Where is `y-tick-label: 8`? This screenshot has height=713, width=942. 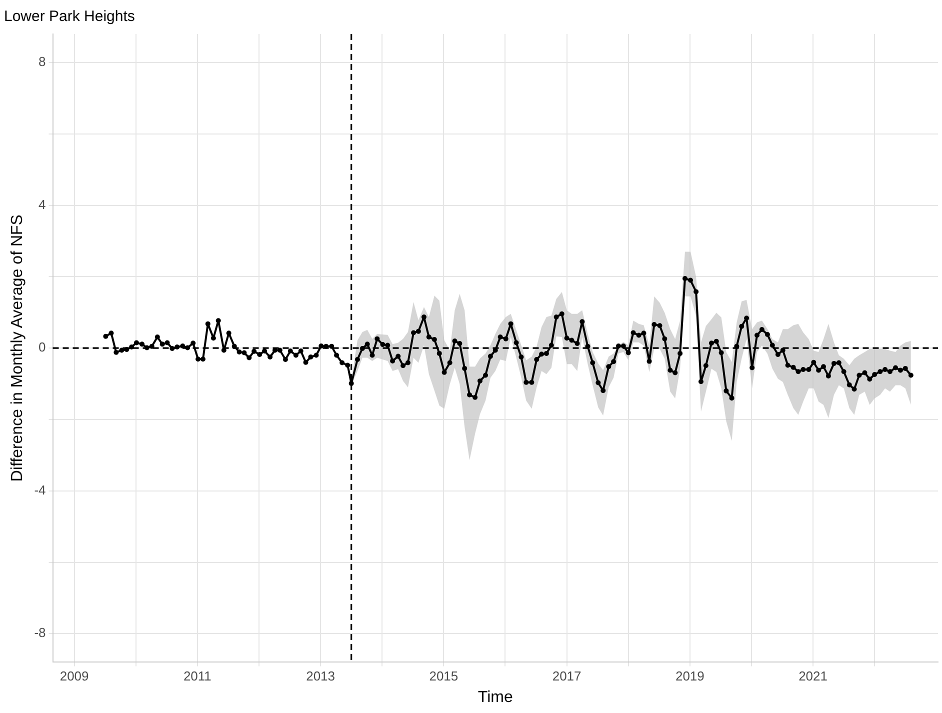 y-tick-label: 8 is located at coordinates (42, 62).